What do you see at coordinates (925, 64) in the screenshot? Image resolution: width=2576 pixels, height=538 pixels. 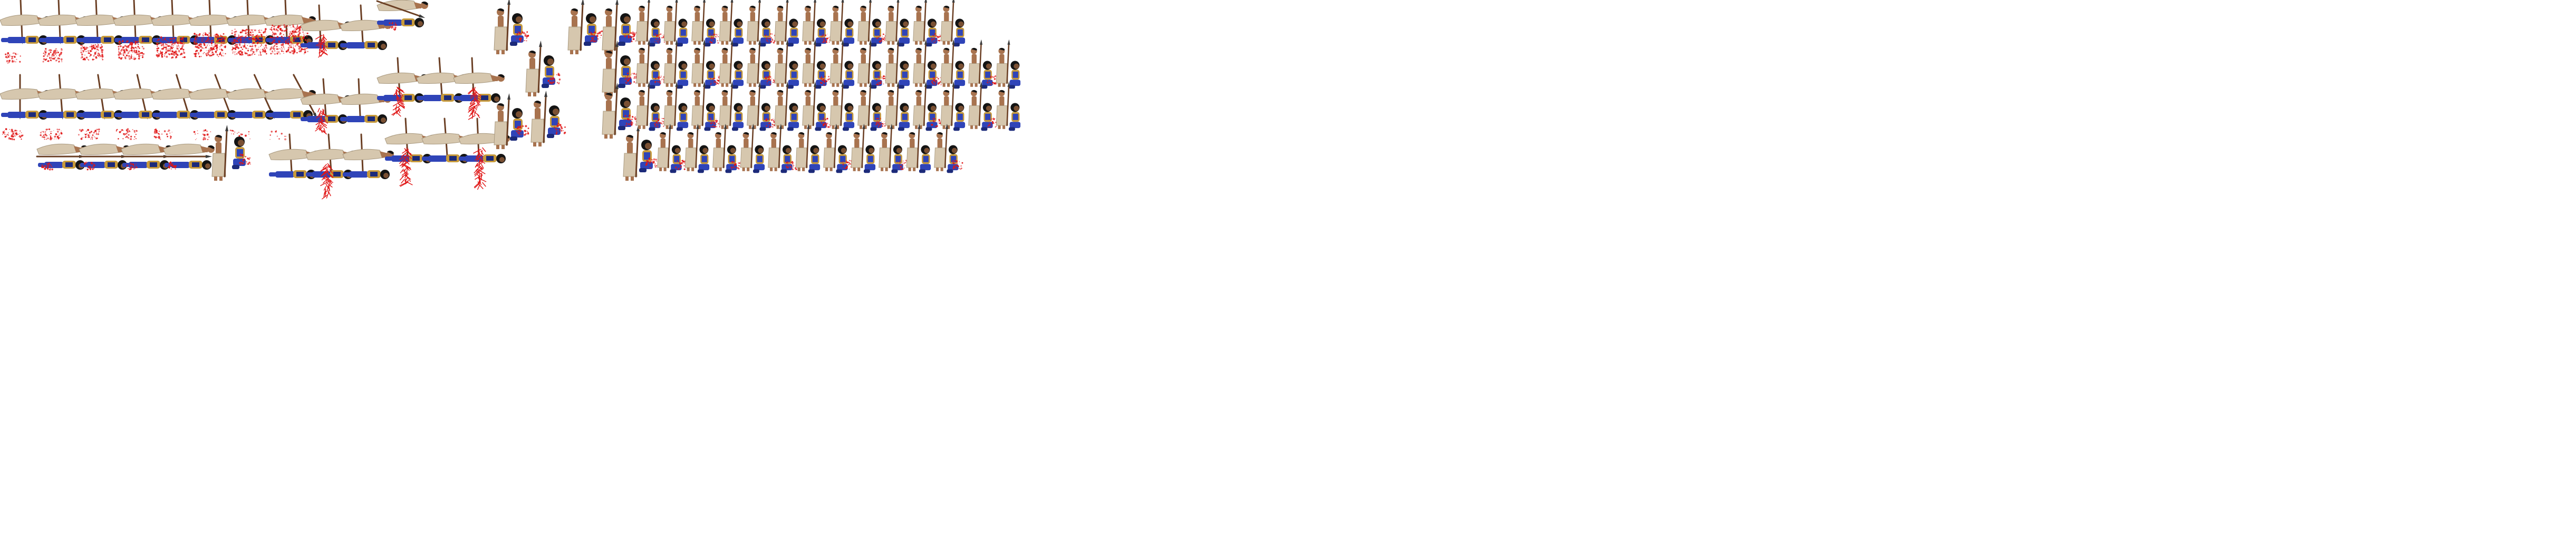 I see `spear-shaft` at bounding box center [925, 64].